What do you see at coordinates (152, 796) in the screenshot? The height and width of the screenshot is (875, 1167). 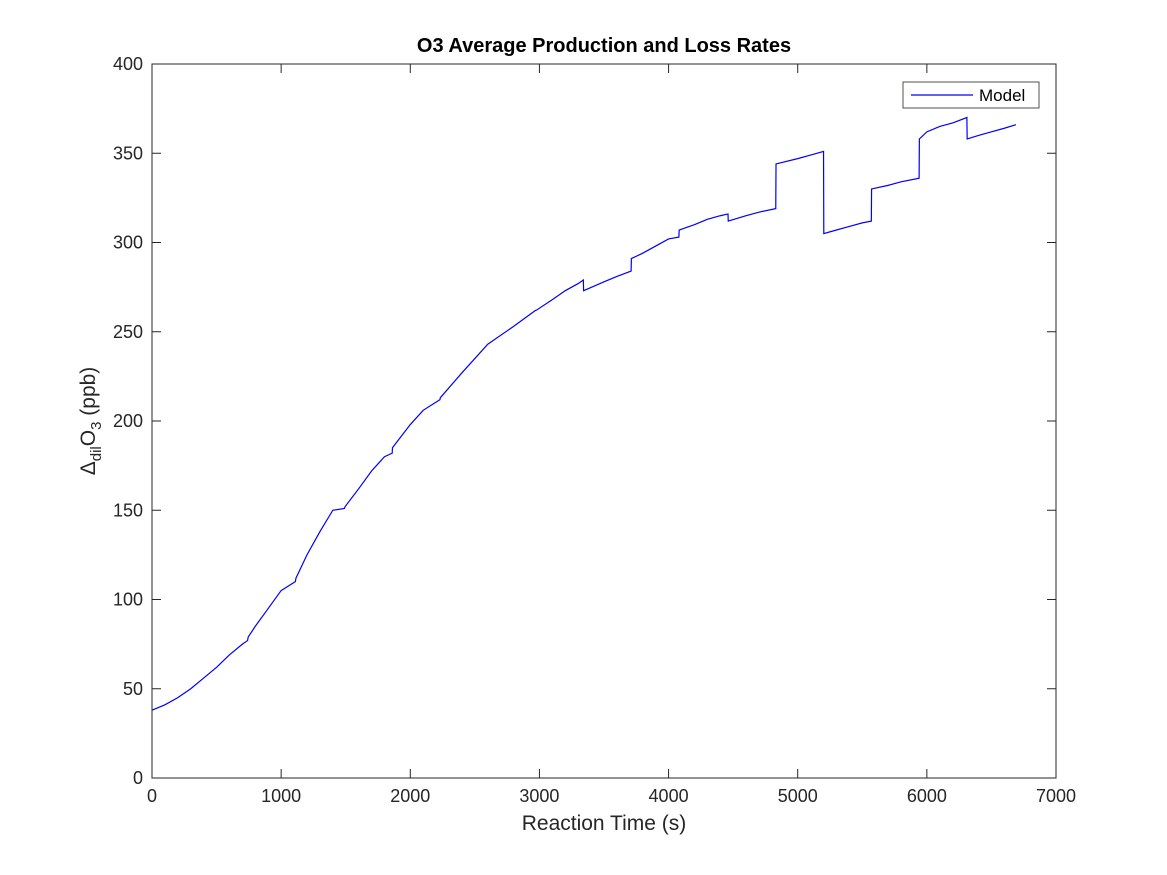 I see `x-tick-label: 0` at bounding box center [152, 796].